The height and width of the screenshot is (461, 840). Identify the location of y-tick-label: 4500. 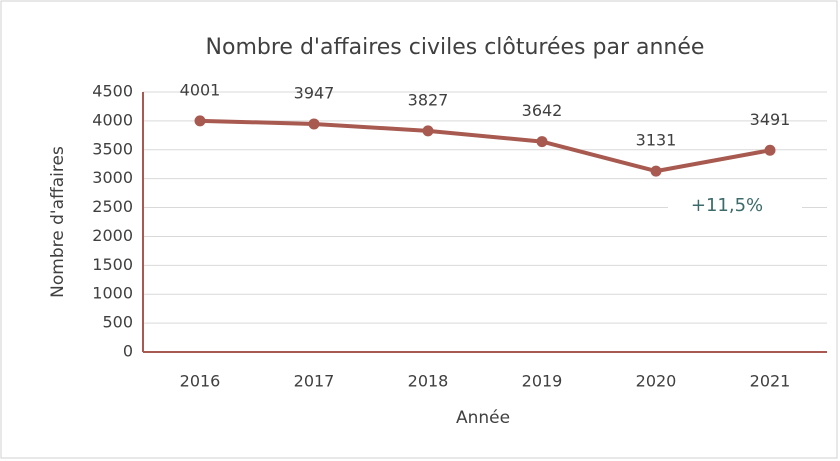
(112, 91).